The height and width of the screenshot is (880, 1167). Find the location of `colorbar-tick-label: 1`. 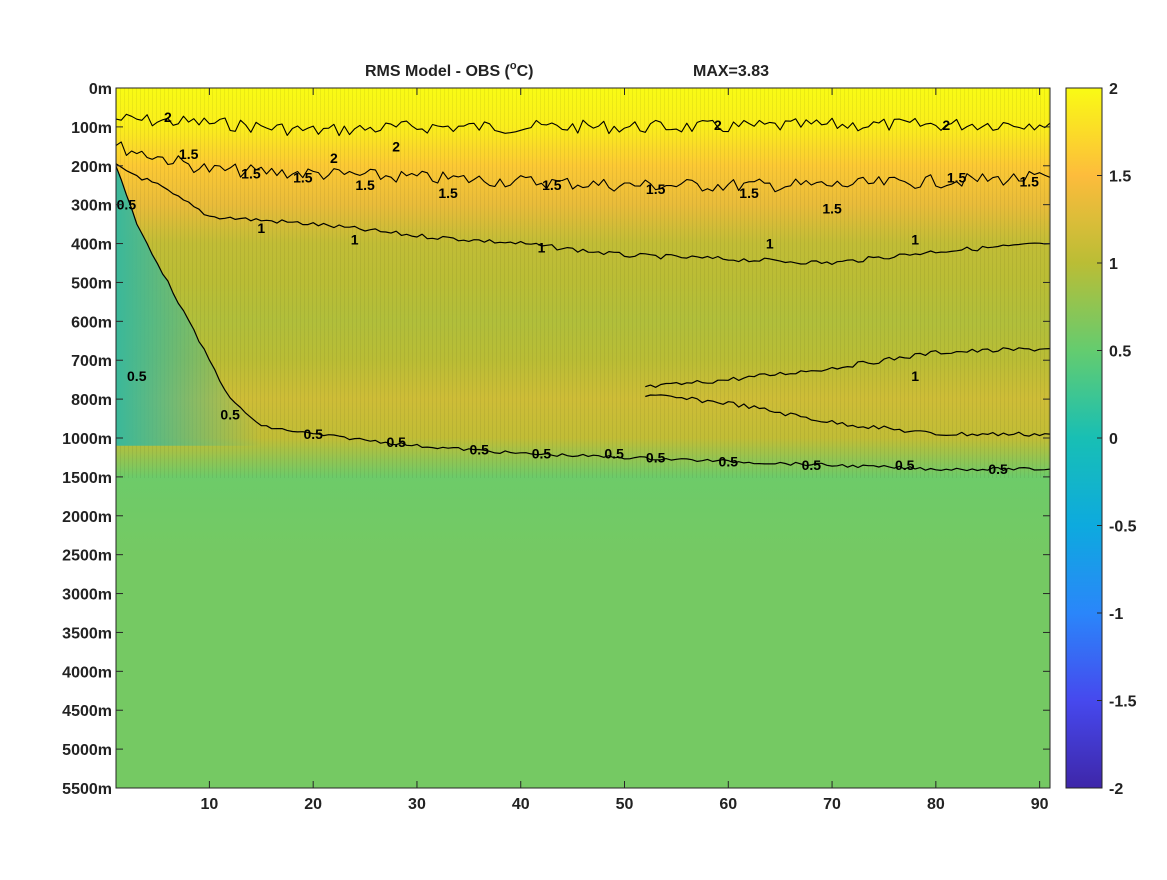

colorbar-tick-label: 1 is located at coordinates (1113, 264).